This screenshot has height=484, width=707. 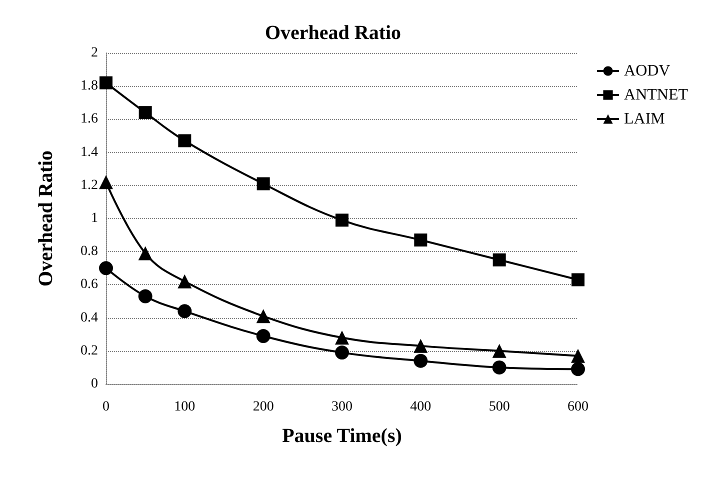 I want to click on legend-label: ANTNET, so click(x=656, y=95).